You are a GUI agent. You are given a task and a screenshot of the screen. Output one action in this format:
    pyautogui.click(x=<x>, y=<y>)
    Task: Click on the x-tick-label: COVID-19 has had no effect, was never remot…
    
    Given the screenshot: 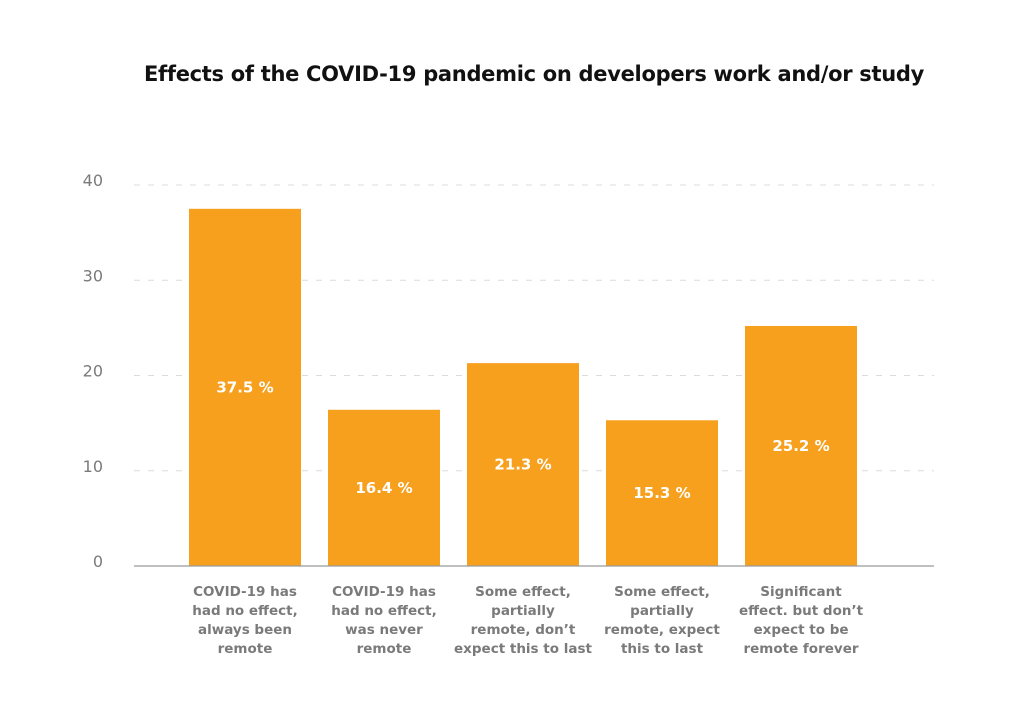 What is the action you would take?
    pyautogui.click(x=384, y=620)
    